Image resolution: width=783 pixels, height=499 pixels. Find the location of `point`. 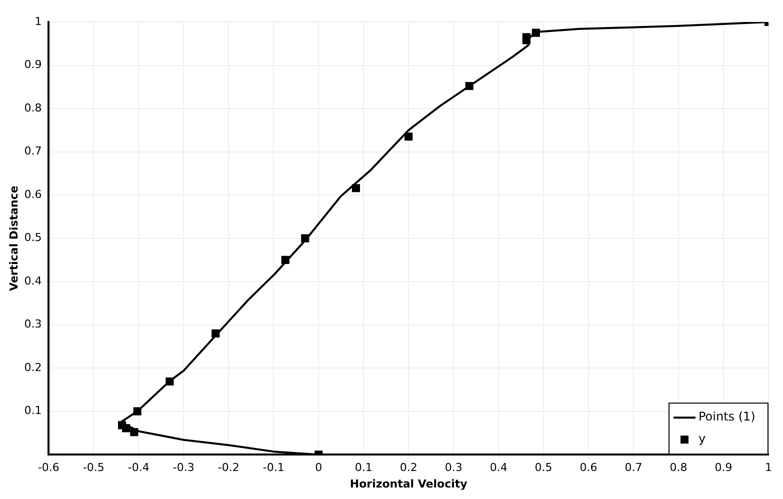

point is located at coordinates (408, 136).